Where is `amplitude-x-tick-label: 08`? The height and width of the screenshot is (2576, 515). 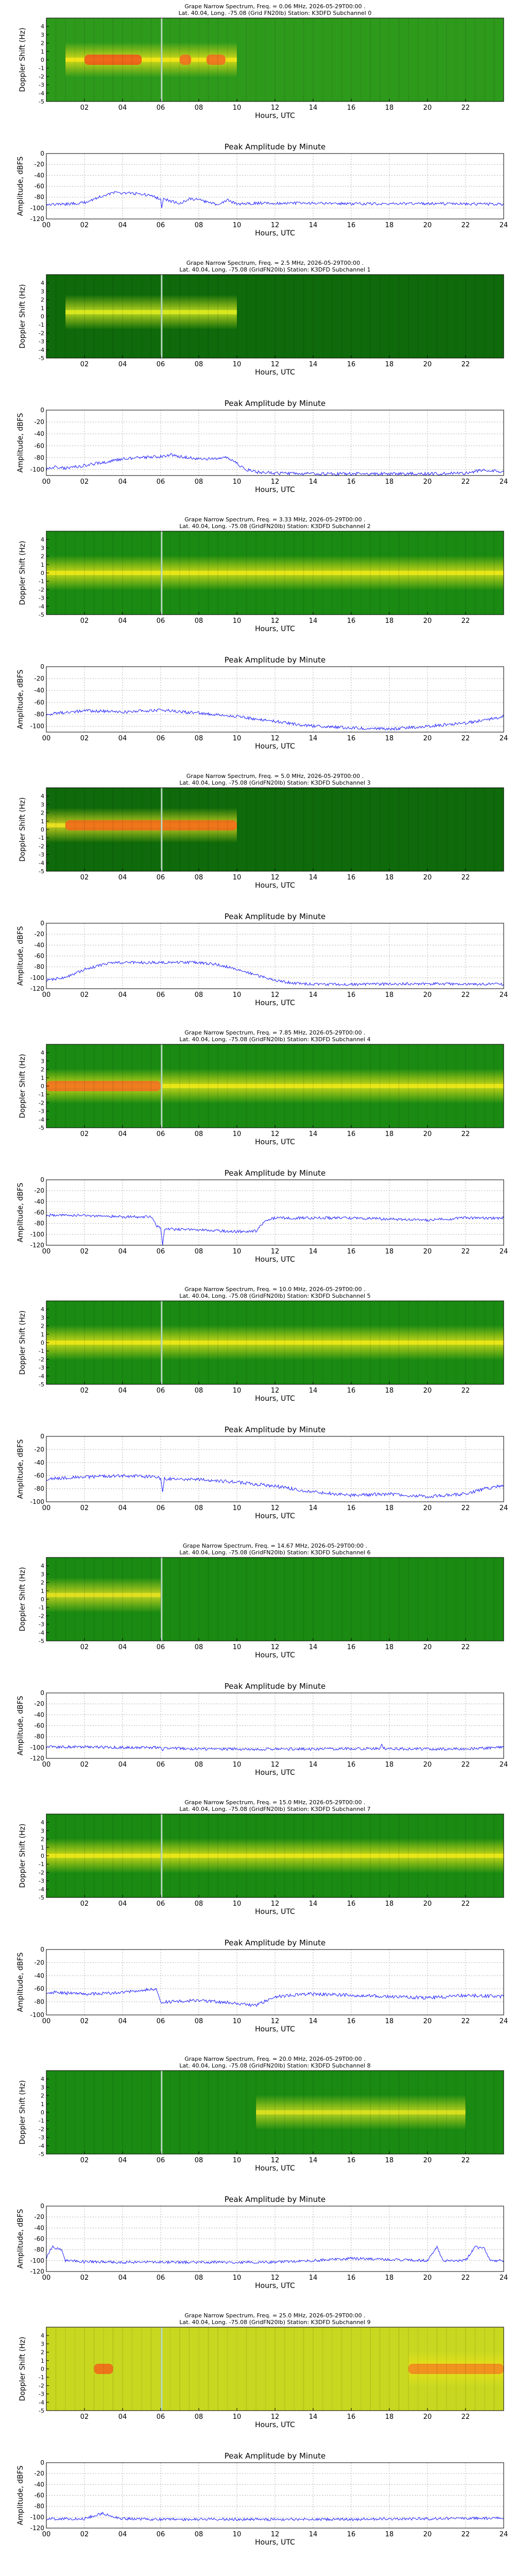
amplitude-x-tick-label: 08 is located at coordinates (199, 995).